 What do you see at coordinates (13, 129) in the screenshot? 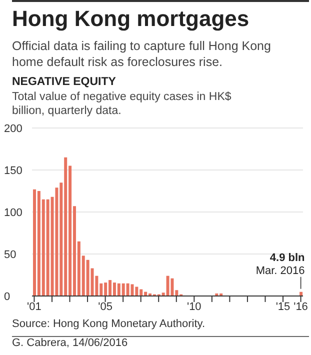
I see `y-tick-label: 200` at bounding box center [13, 129].